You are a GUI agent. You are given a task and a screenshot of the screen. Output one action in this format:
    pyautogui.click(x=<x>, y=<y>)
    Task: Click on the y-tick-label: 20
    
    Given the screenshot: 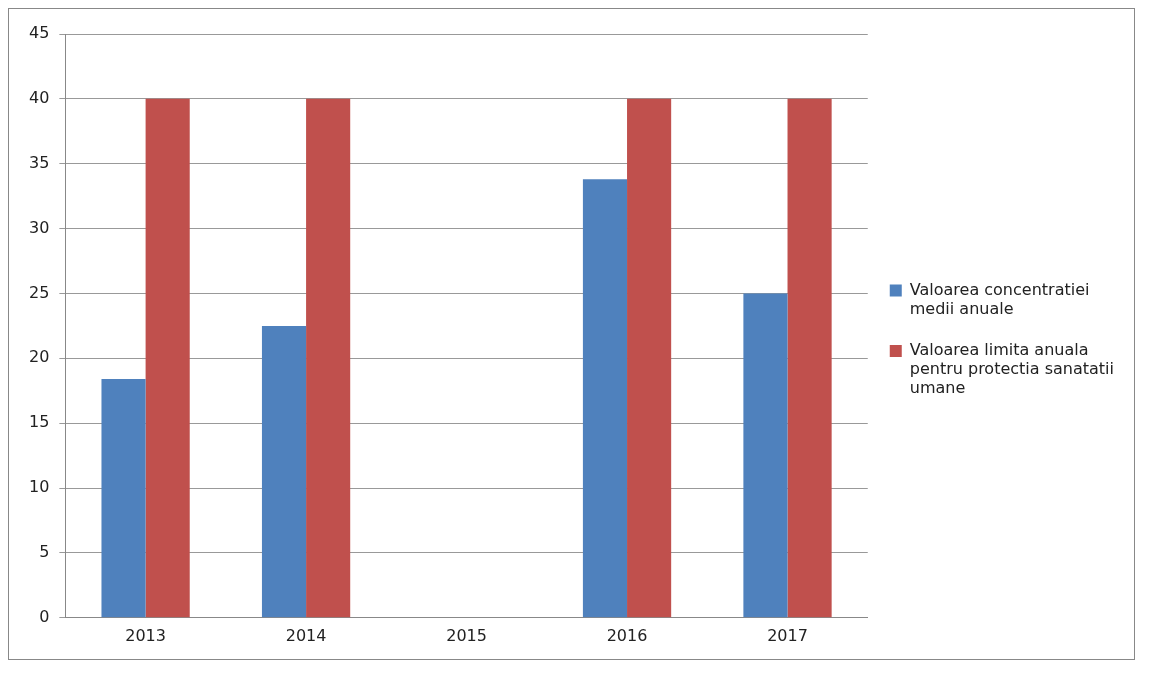 What is the action you would take?
    pyautogui.click(x=39, y=357)
    